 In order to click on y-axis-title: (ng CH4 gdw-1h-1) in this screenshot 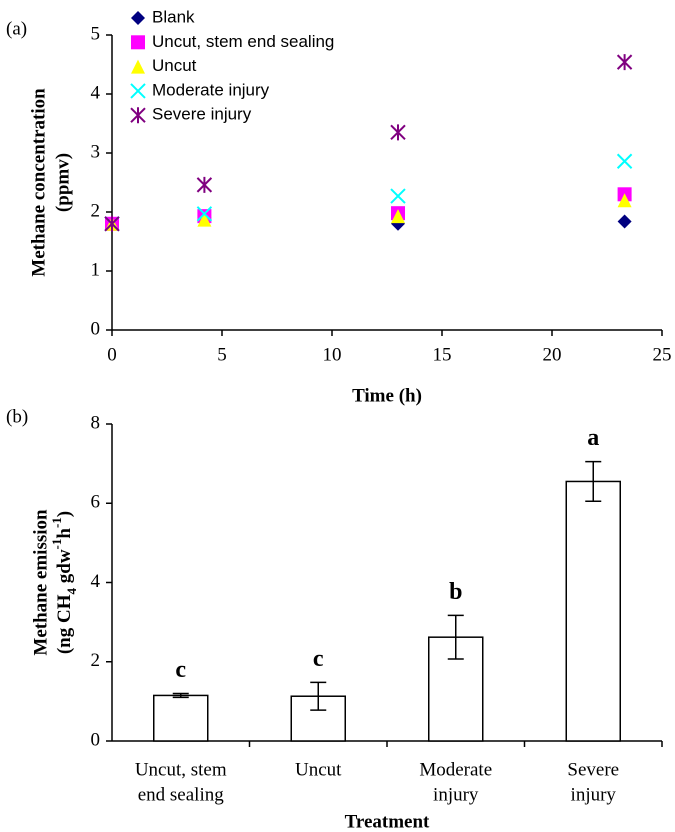, I will do `click(64, 582)`.